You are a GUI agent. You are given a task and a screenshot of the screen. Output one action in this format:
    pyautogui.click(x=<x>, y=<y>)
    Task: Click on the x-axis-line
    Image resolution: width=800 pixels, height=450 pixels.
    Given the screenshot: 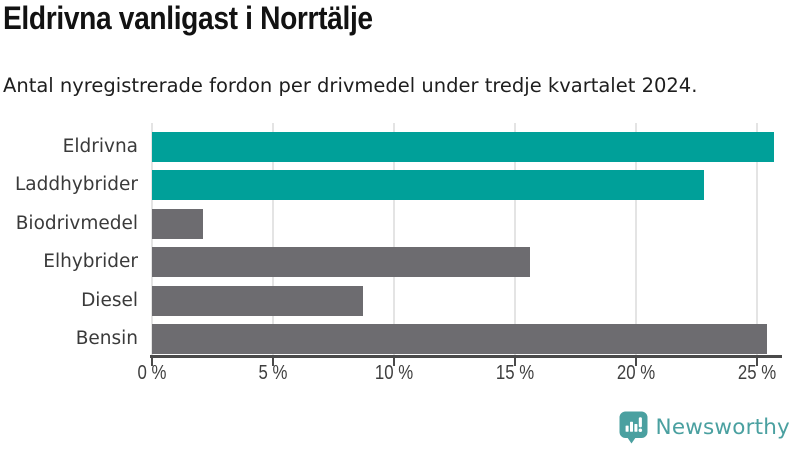 What is the action you would take?
    pyautogui.click(x=466, y=356)
    